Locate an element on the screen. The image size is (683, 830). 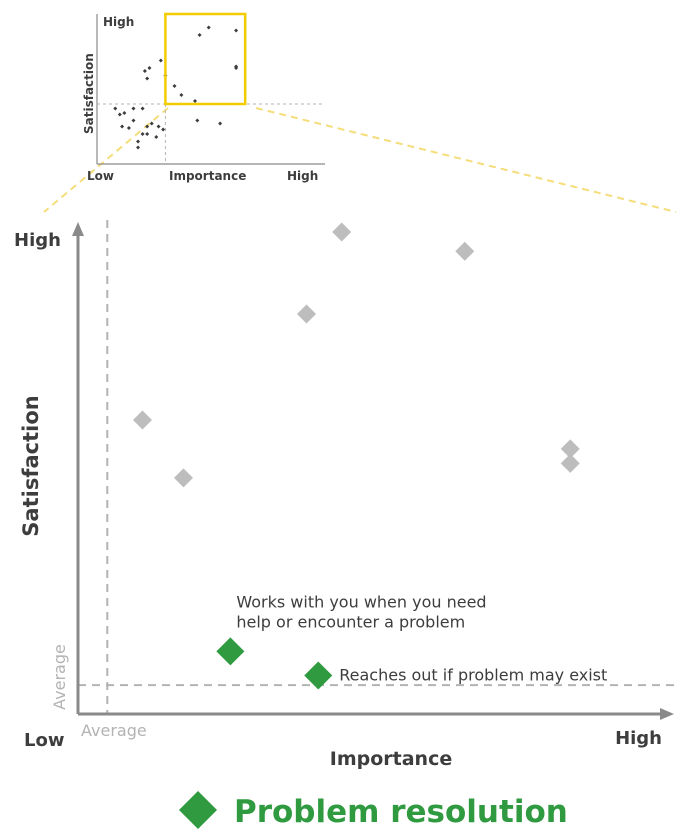
overview-x-high-label: High is located at coordinates (302, 176).